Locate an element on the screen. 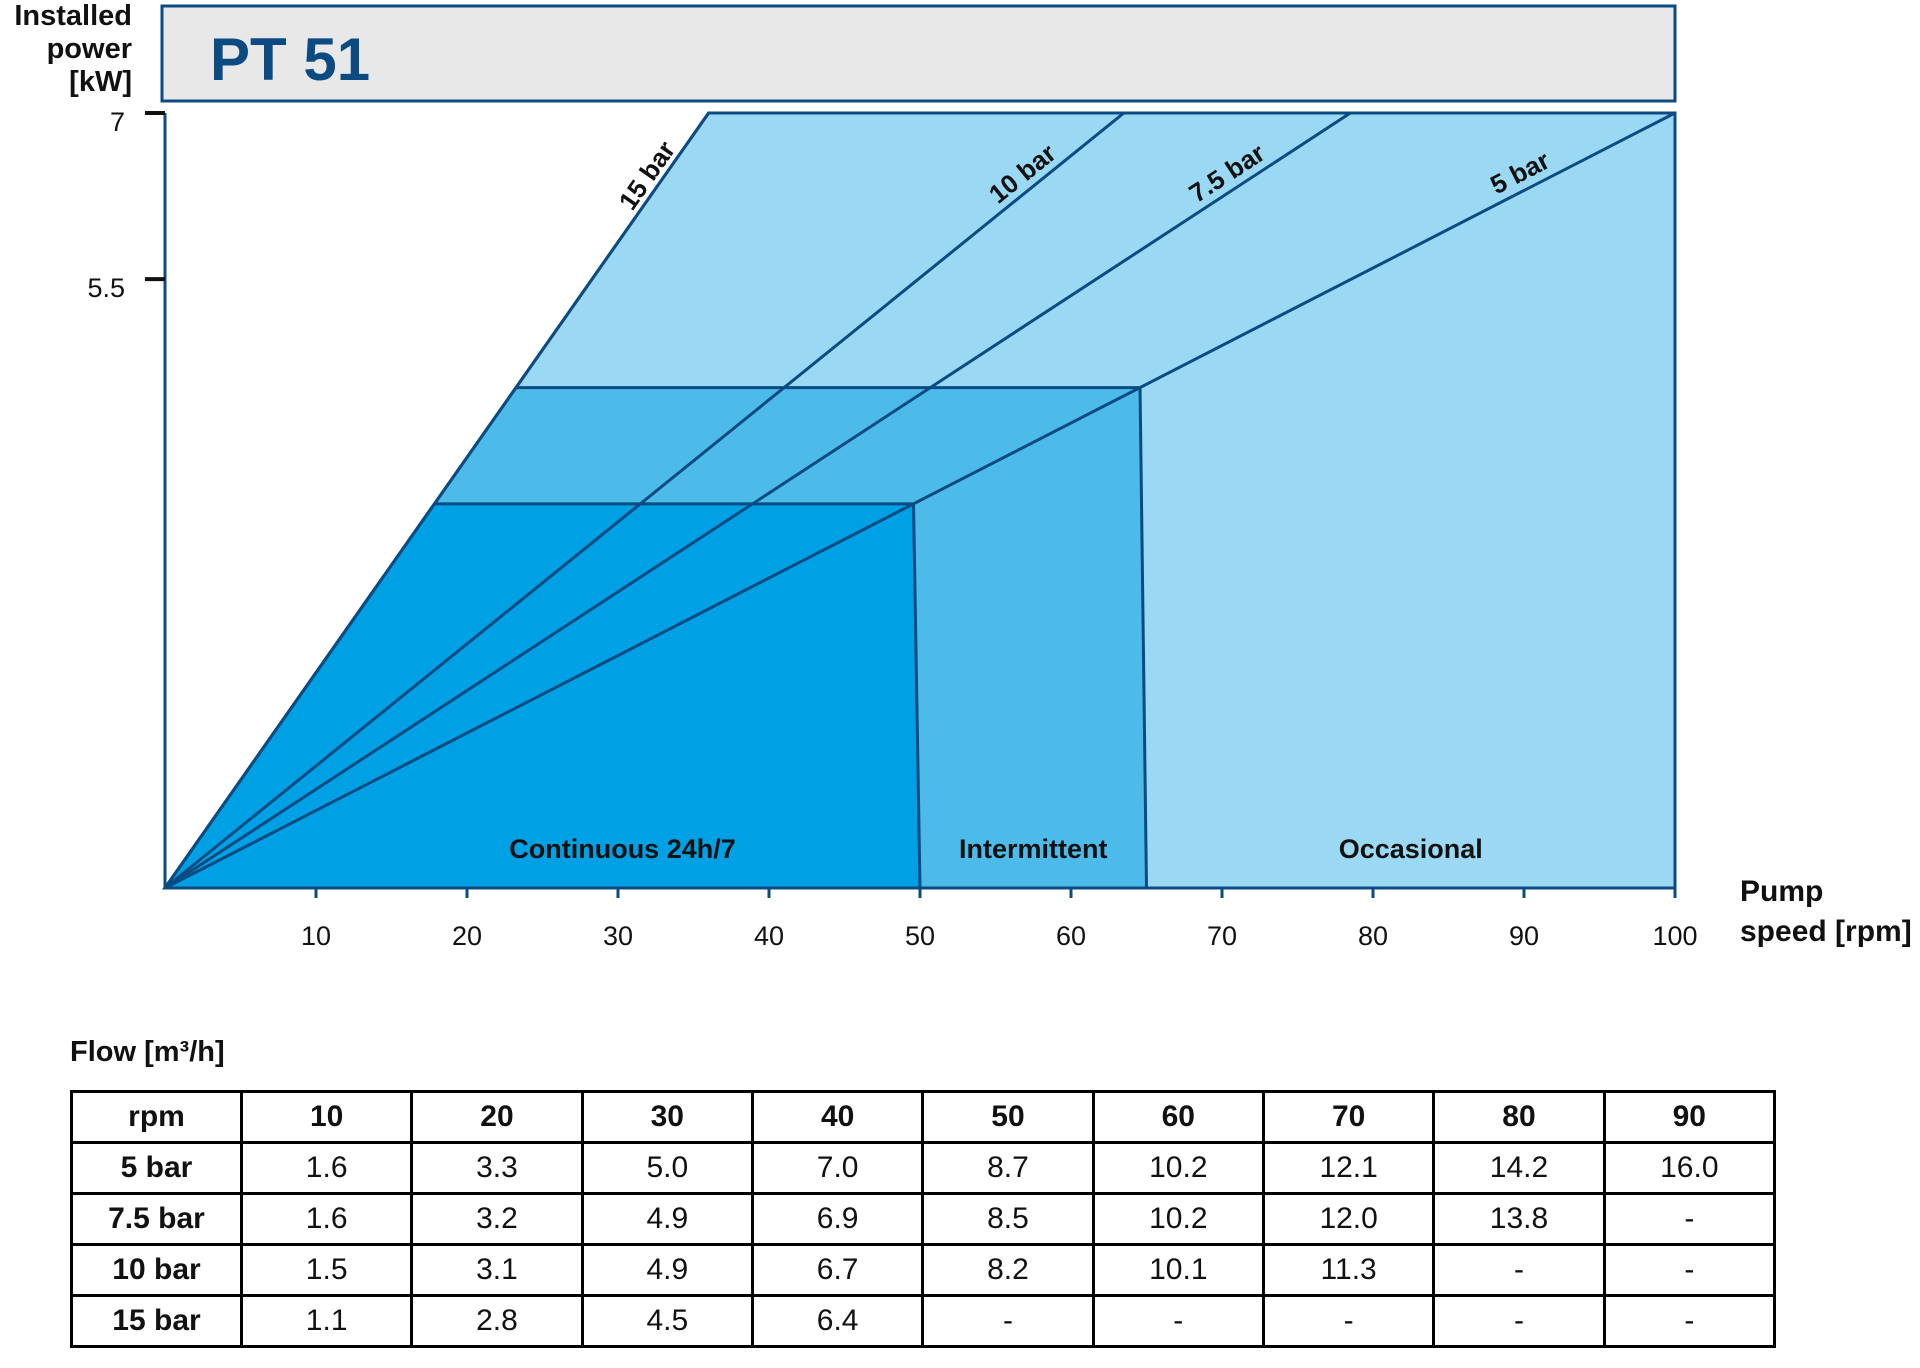 The height and width of the screenshot is (1368, 1920). table-cell: 13.8 is located at coordinates (1519, 1219).